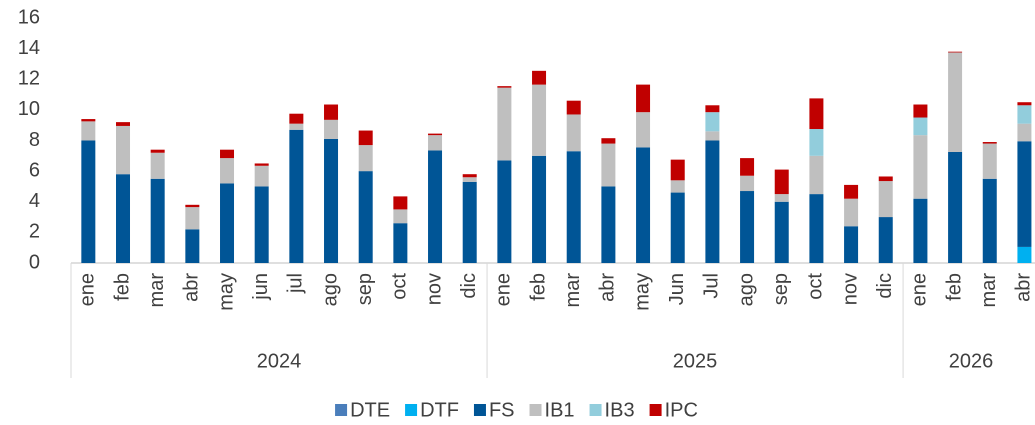 This screenshot has width=1035, height=425. What do you see at coordinates (677, 289) in the screenshot?
I see `x-tick-label: Jun` at bounding box center [677, 289].